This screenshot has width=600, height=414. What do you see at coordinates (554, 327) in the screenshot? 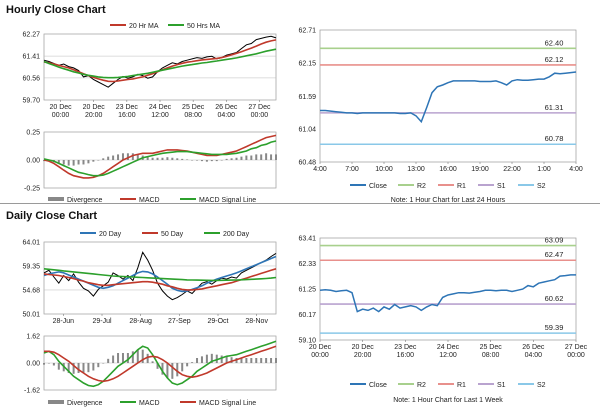
I see `level-label-s2: 59.39` at bounding box center [554, 327].